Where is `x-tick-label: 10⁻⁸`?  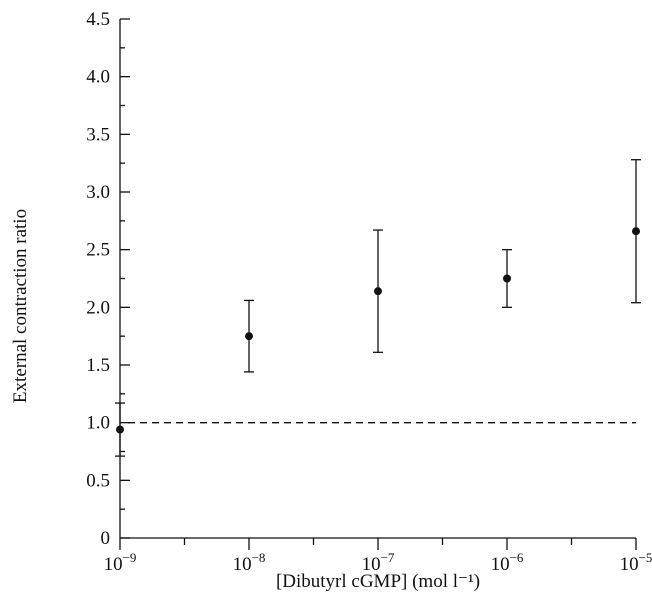 x-tick-label: 10⁻⁸ is located at coordinates (249, 562).